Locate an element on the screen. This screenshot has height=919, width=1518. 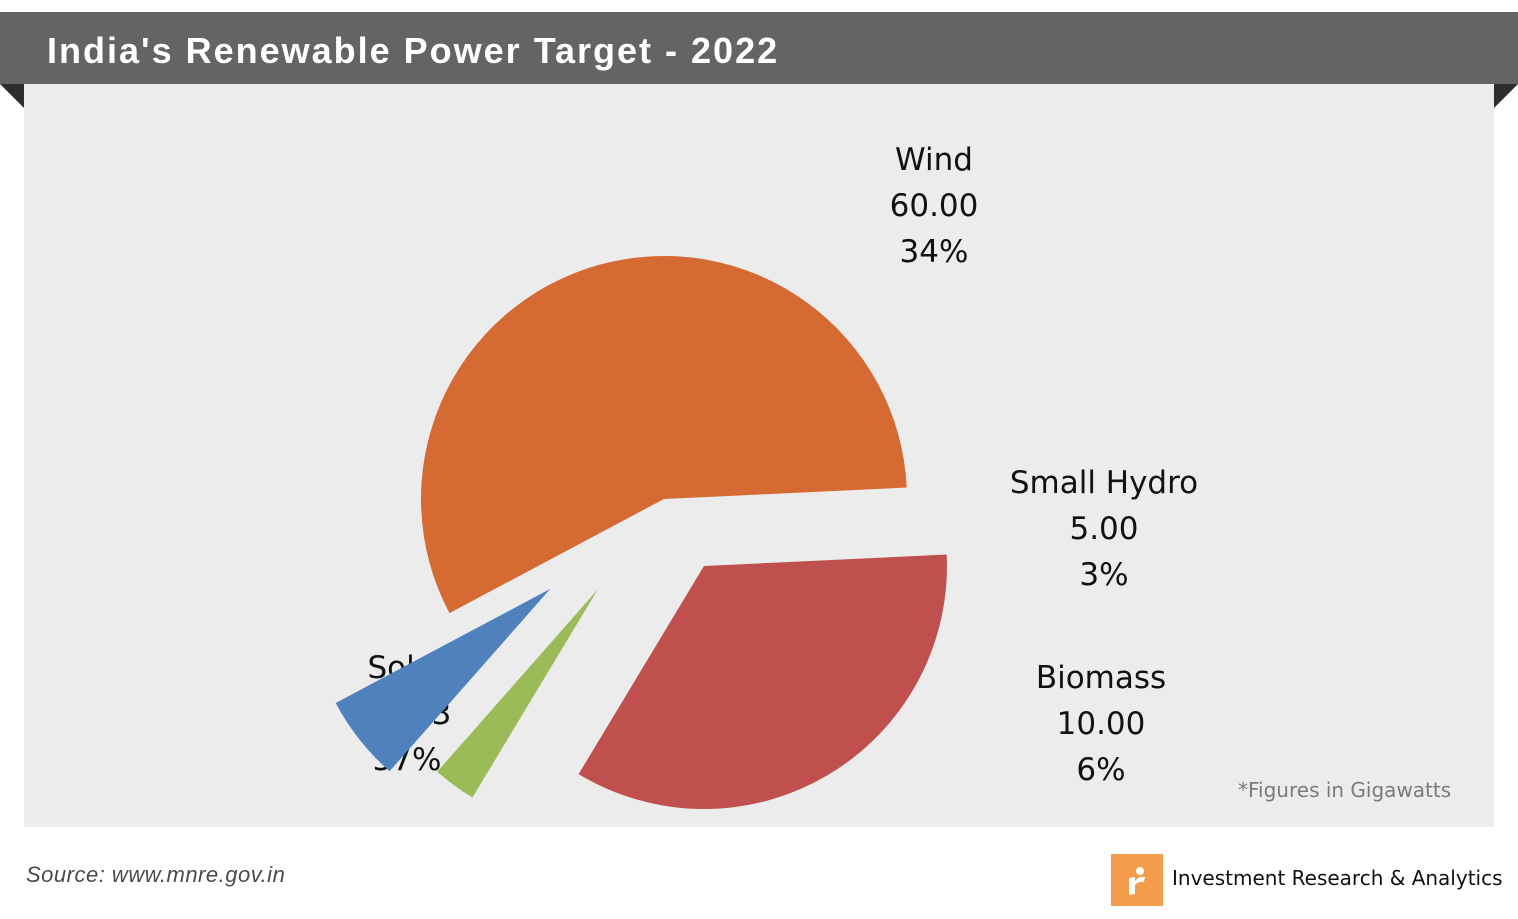
pie-slice-biomass is located at coordinates (443, 680).